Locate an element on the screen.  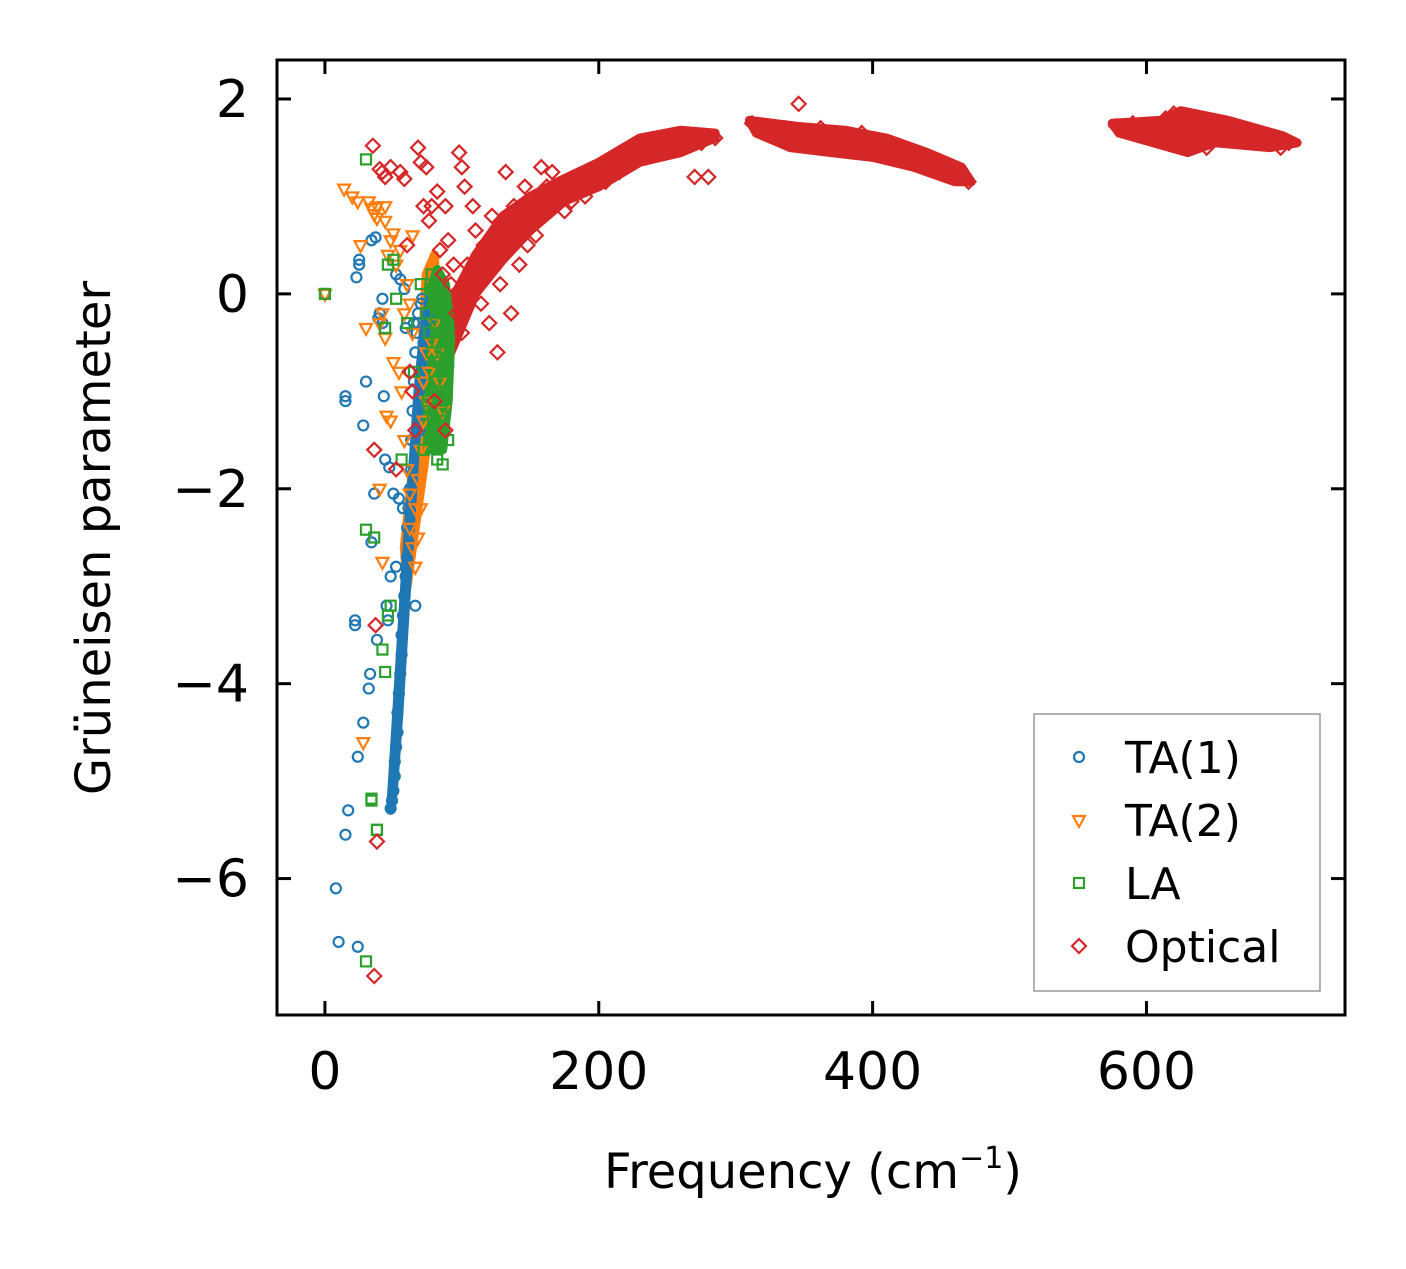
x-axis-title-main: Frequency (cm is located at coordinates (781, 1172).